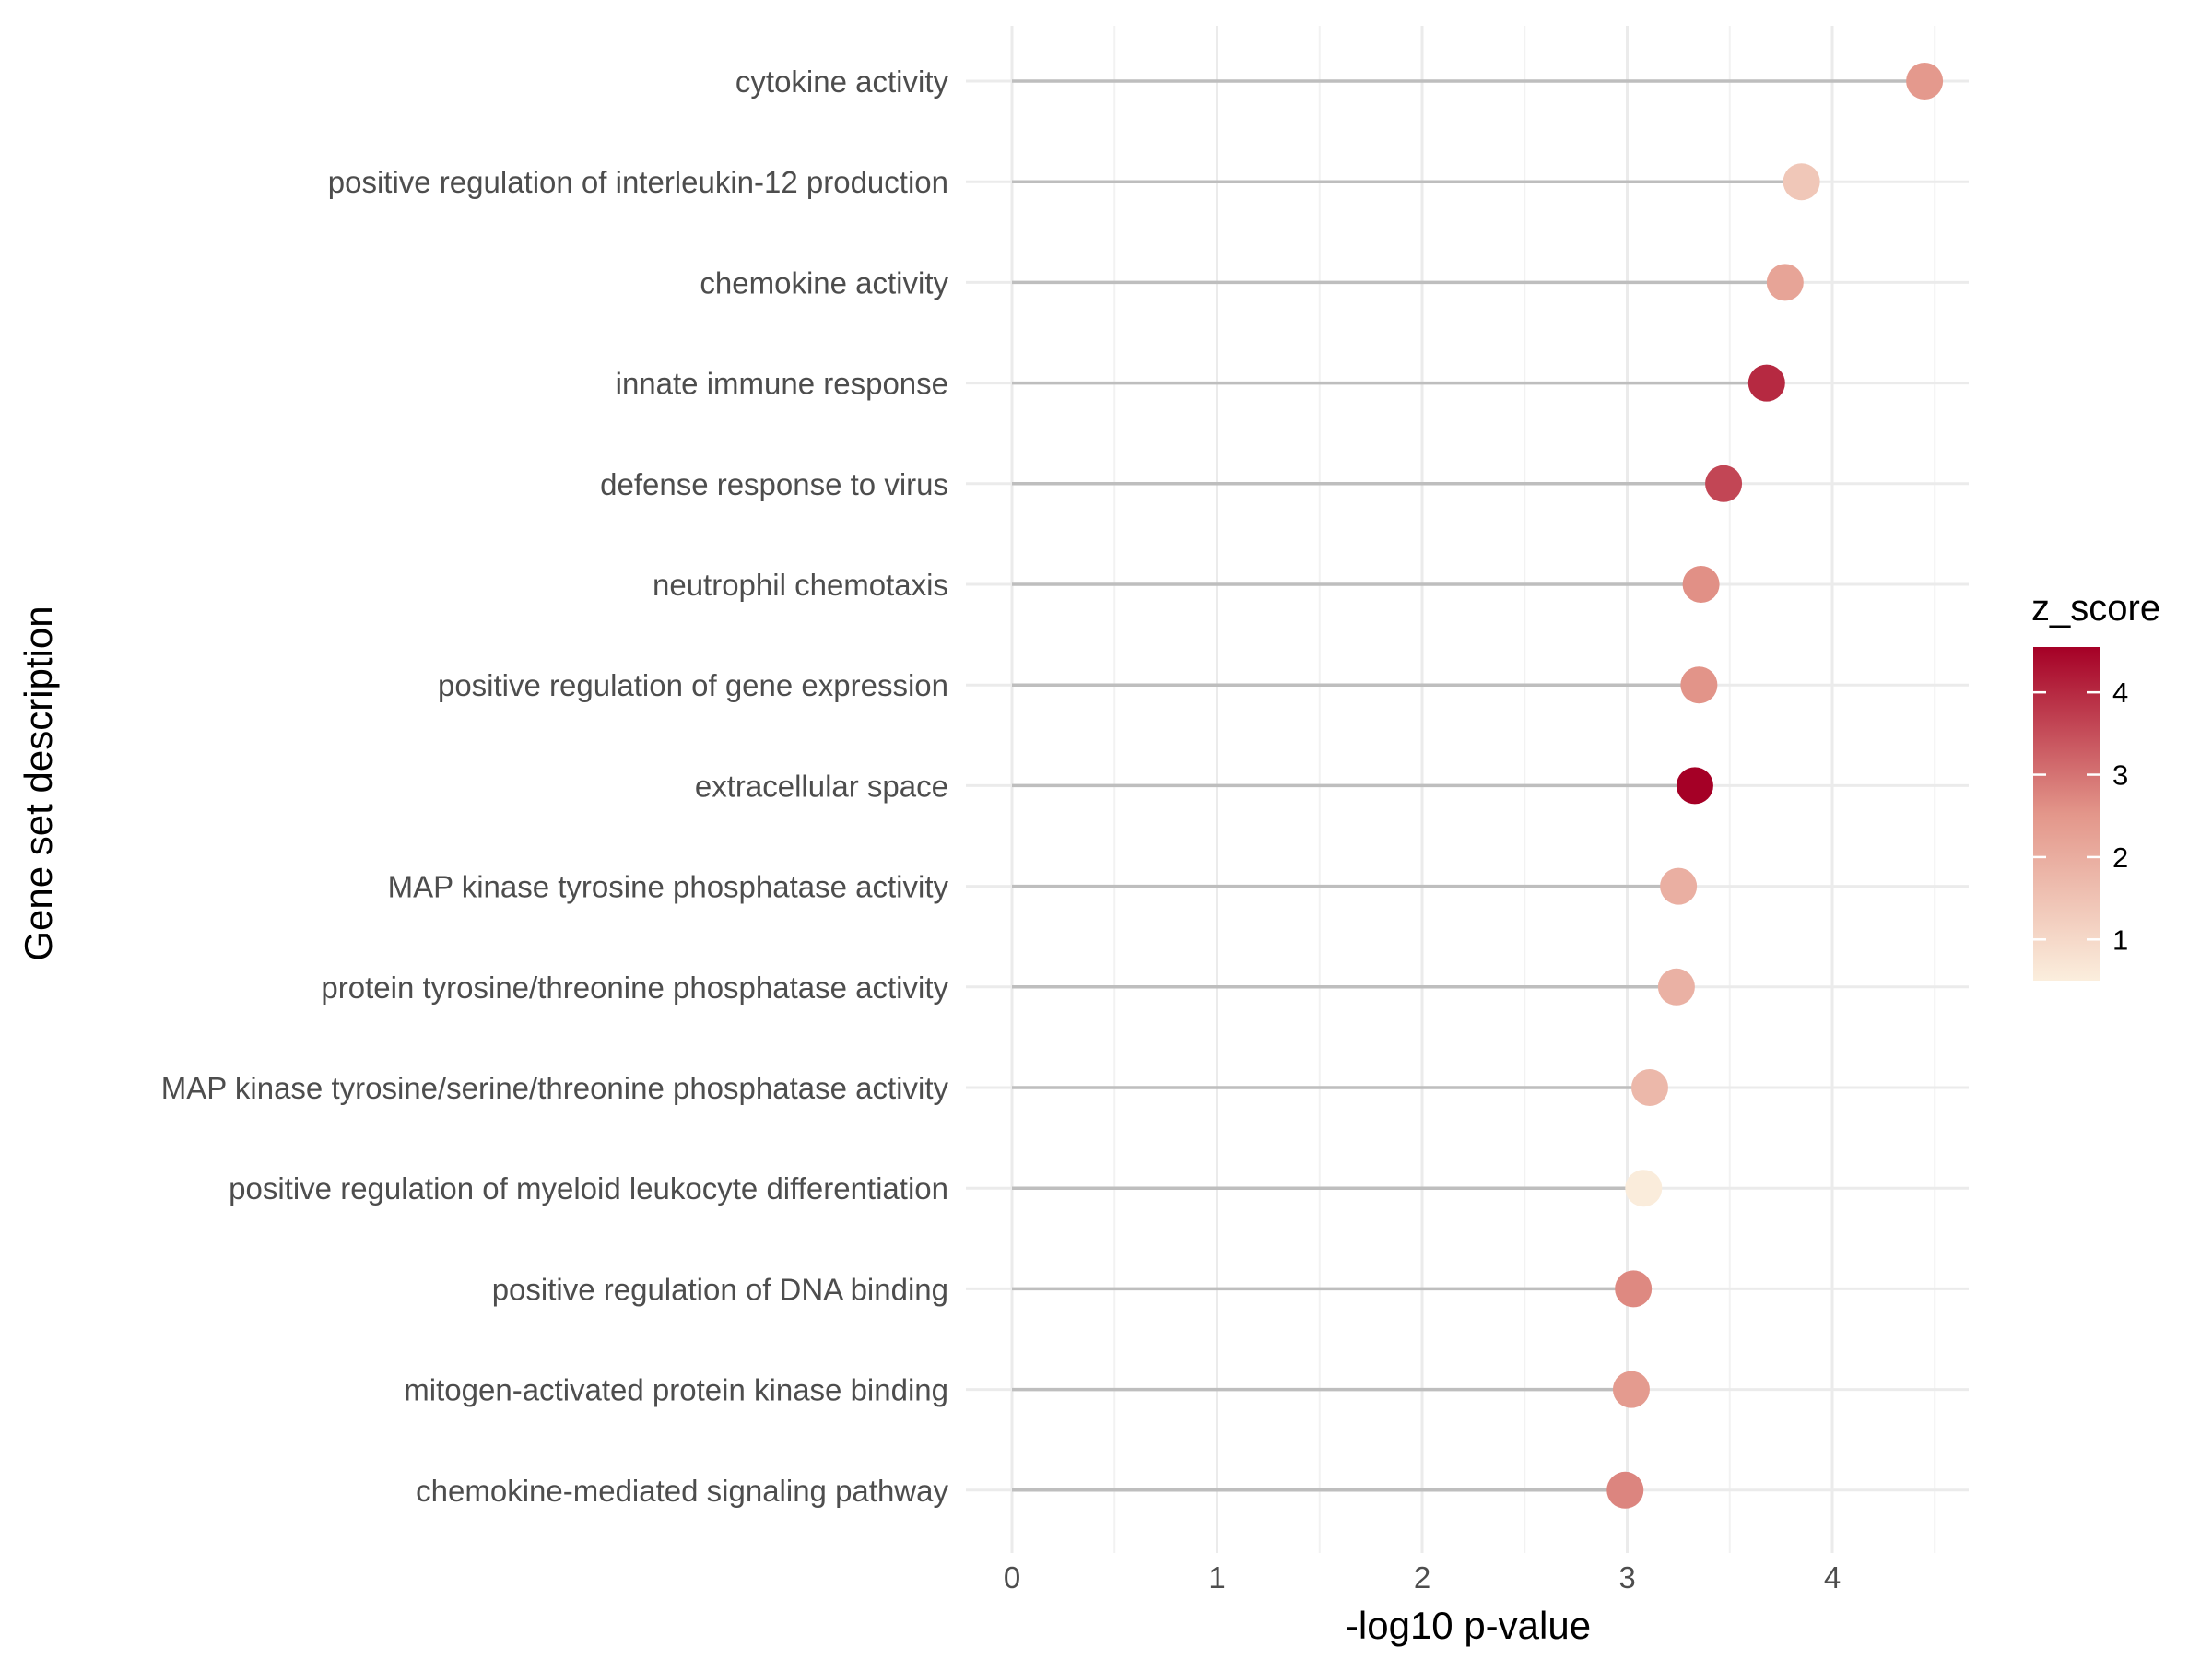 The height and width of the screenshot is (1659, 2212). Describe the element at coordinates (2120, 693) in the screenshot. I see `legend-tick-label: 4` at that location.